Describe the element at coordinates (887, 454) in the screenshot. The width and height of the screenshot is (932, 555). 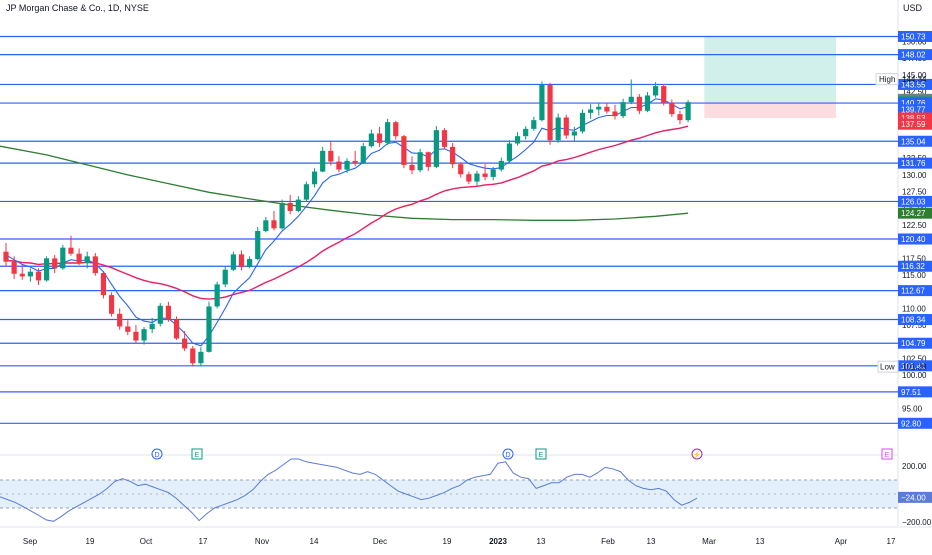
I see `event-badge-future: E` at that location.